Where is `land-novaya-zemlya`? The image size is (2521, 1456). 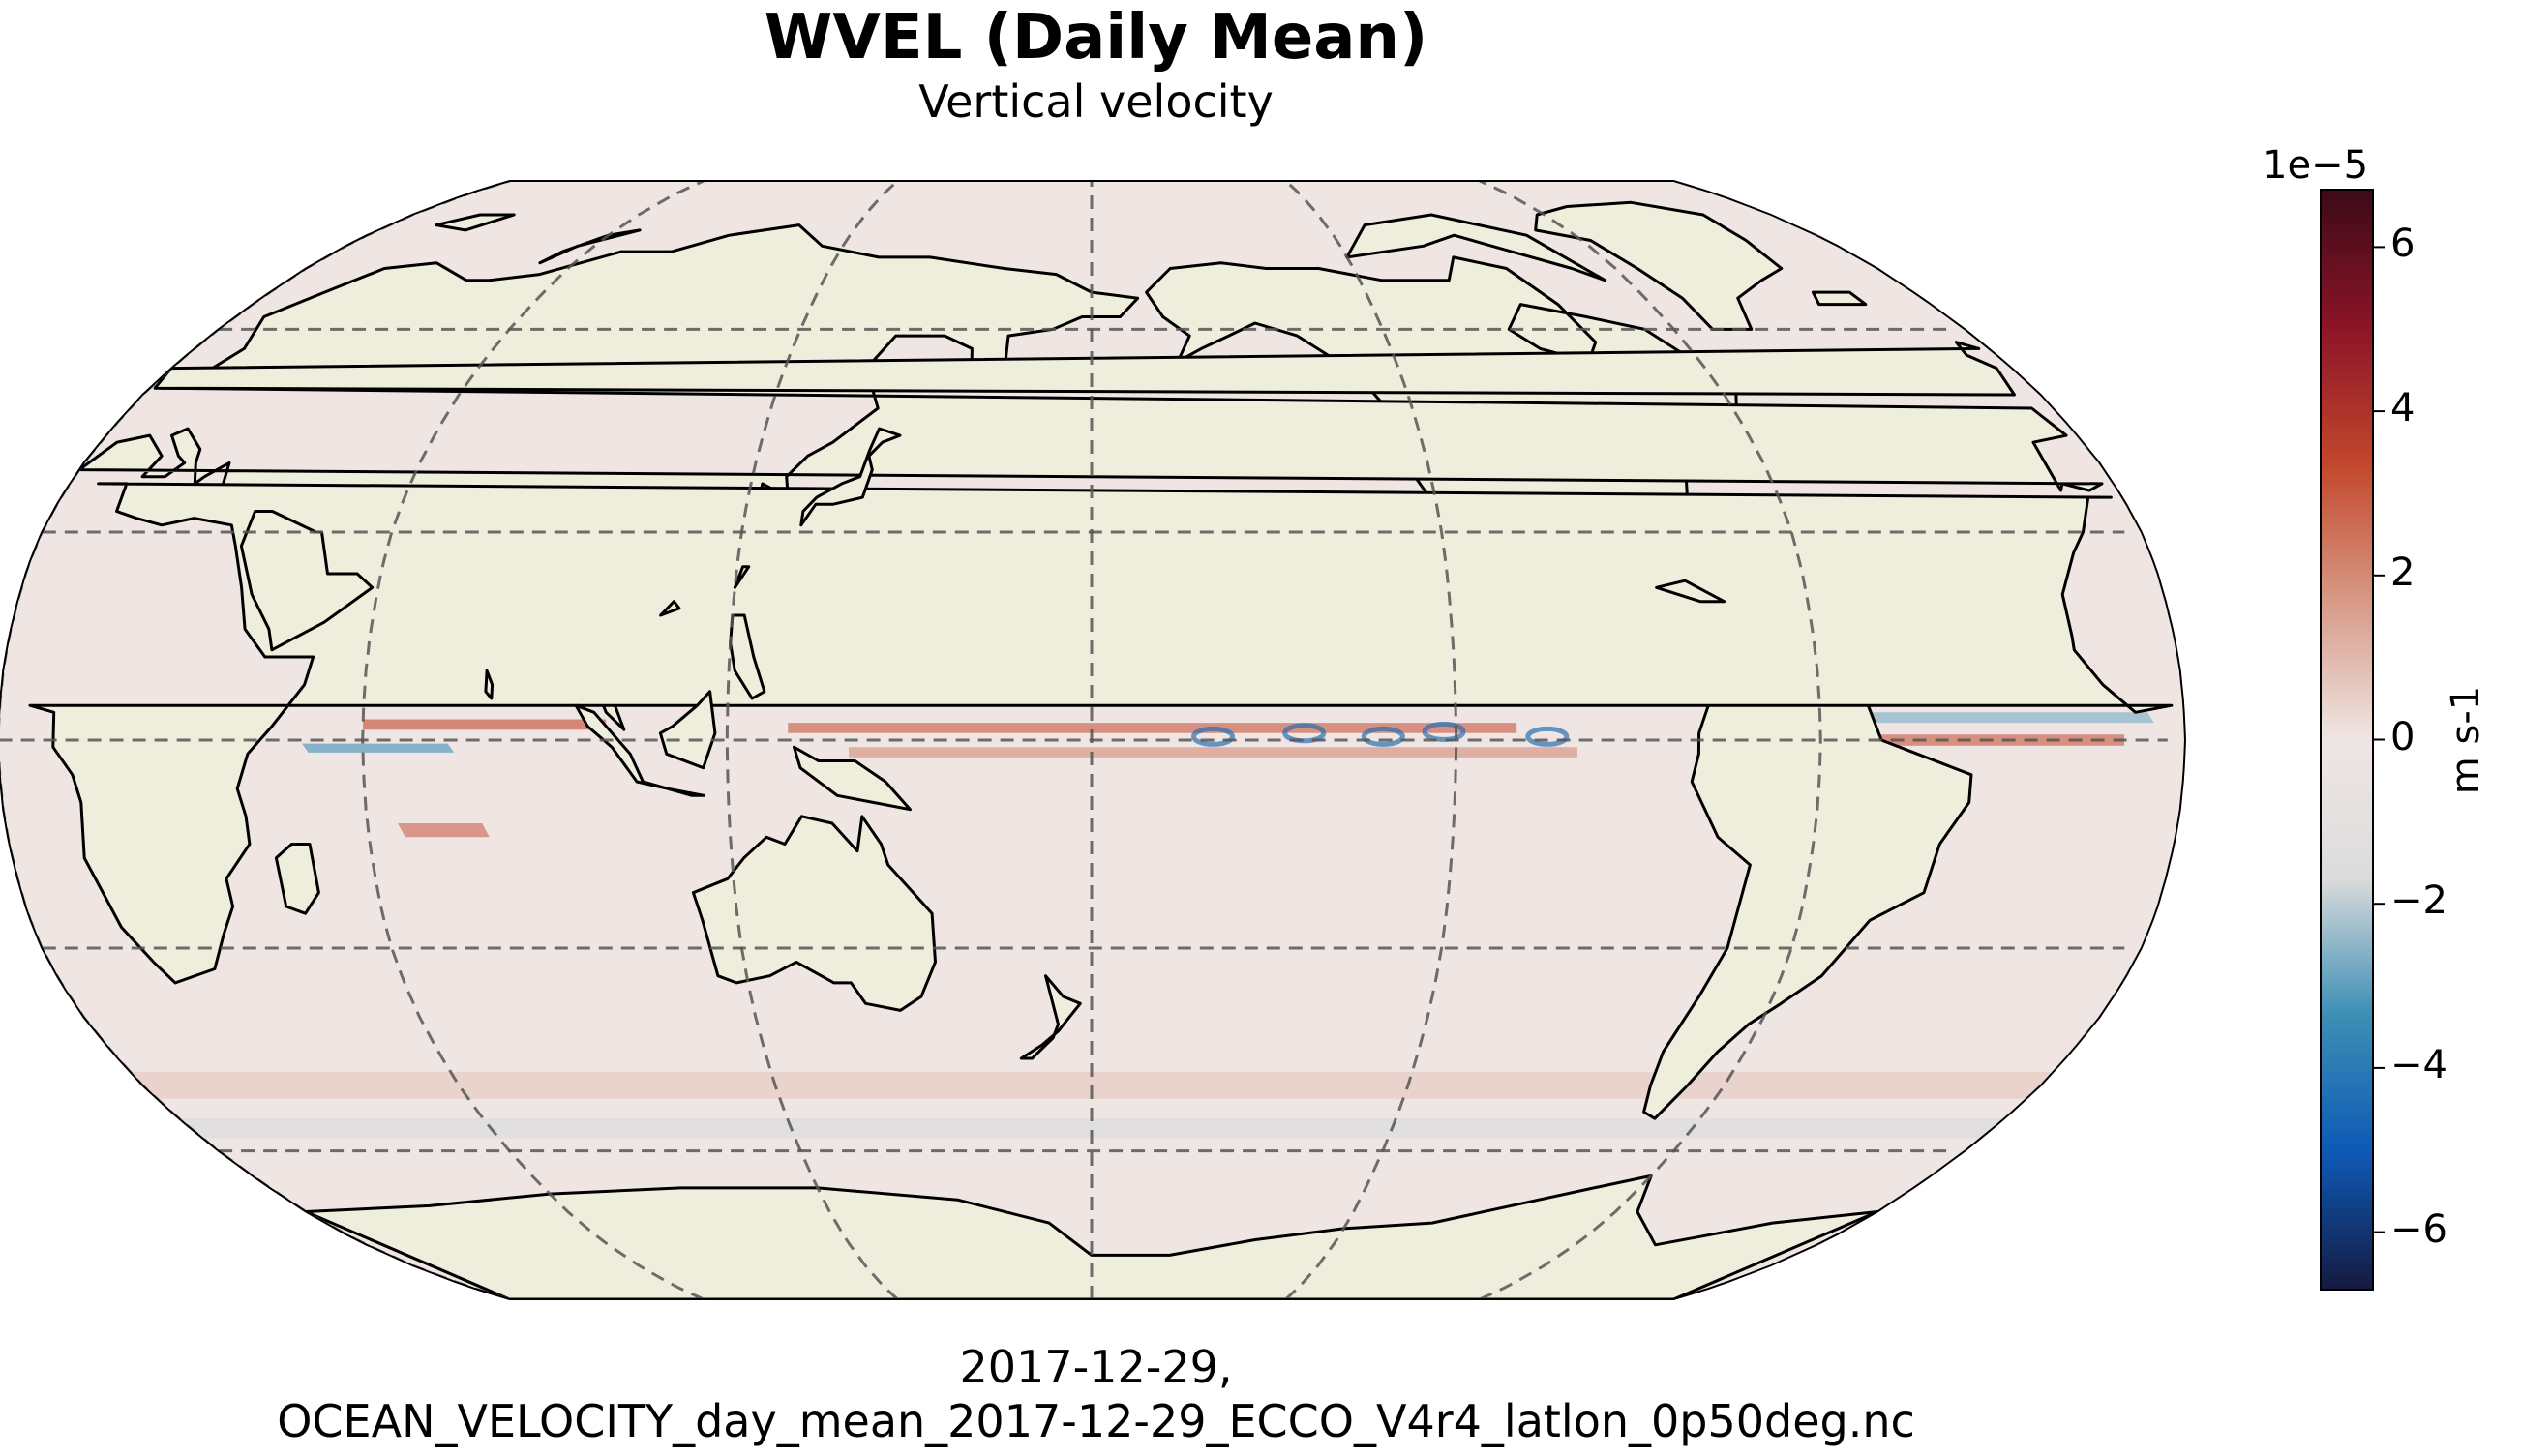 land-novaya-zemlya is located at coordinates (590, 246).